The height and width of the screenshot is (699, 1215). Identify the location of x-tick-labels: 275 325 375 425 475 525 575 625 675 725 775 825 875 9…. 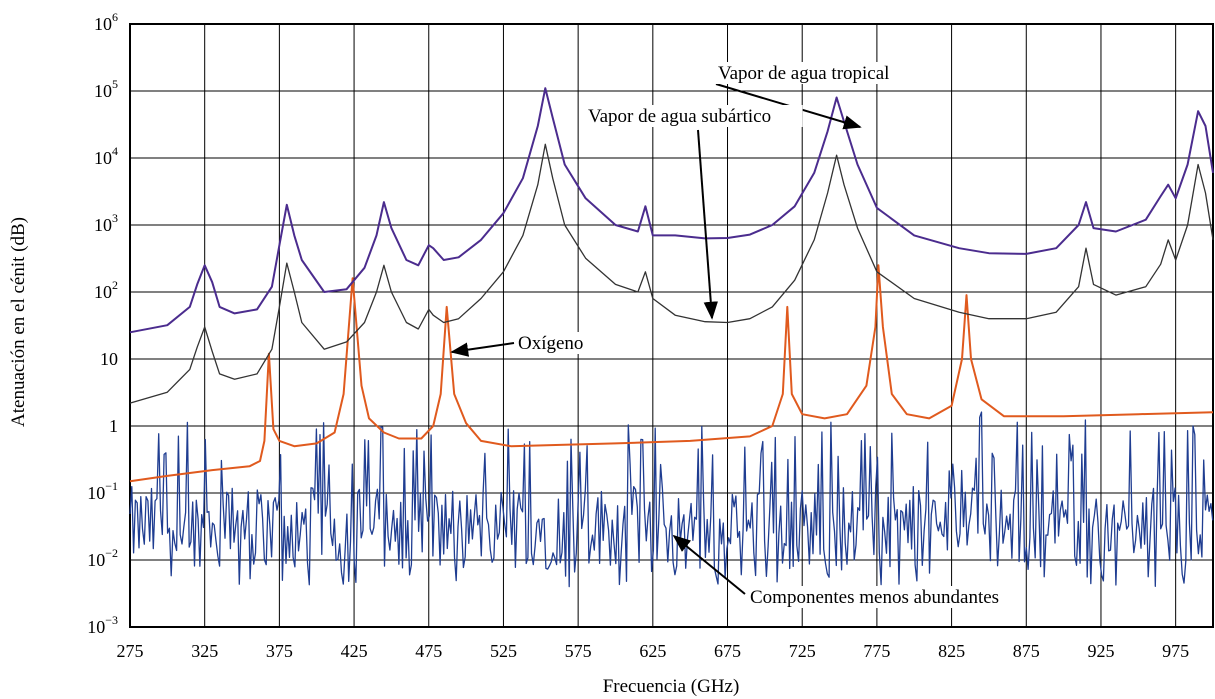
(653, 651).